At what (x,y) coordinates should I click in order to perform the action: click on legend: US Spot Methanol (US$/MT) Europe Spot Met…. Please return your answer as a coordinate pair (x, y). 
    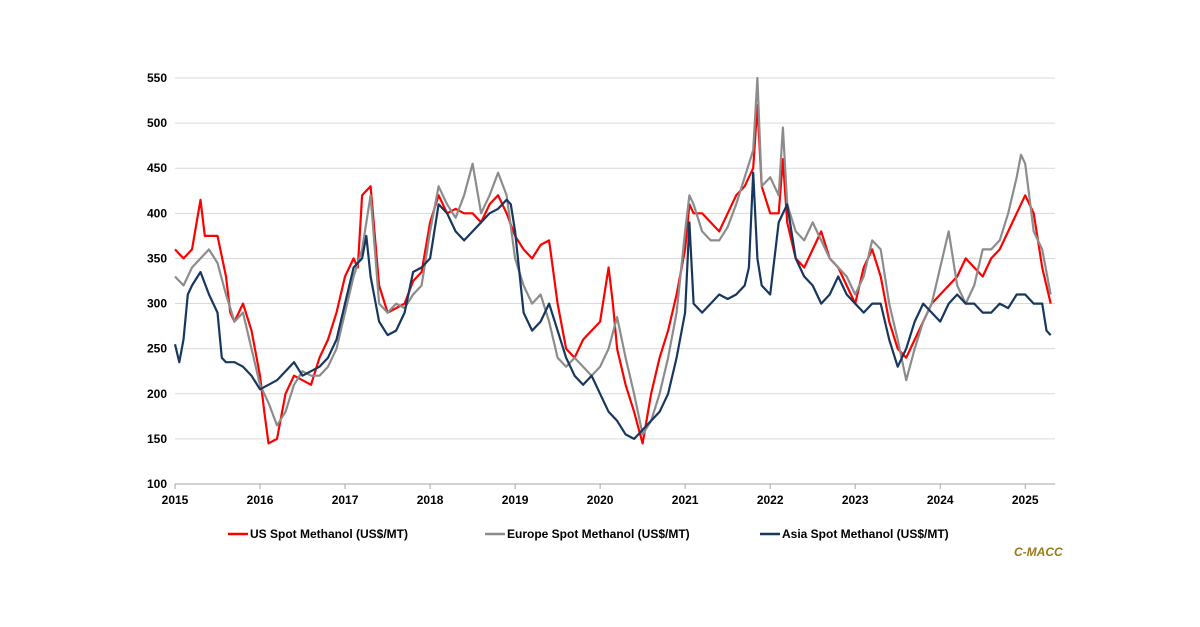
    Looking at the image, I should click on (588, 534).